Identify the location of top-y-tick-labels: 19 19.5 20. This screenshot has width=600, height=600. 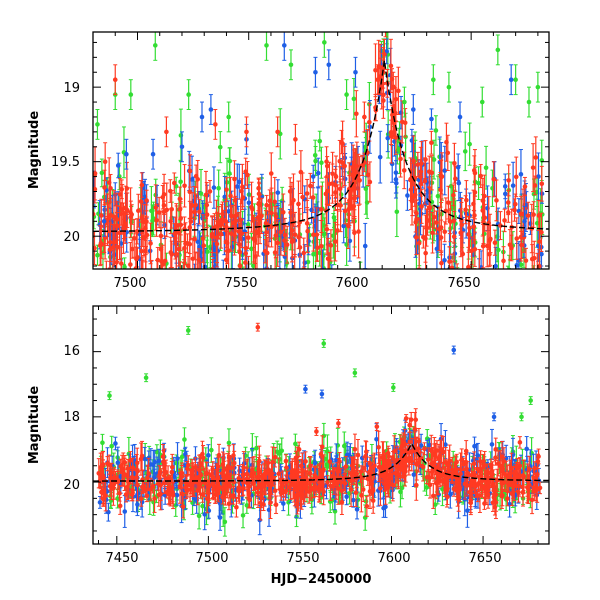
(65, 163).